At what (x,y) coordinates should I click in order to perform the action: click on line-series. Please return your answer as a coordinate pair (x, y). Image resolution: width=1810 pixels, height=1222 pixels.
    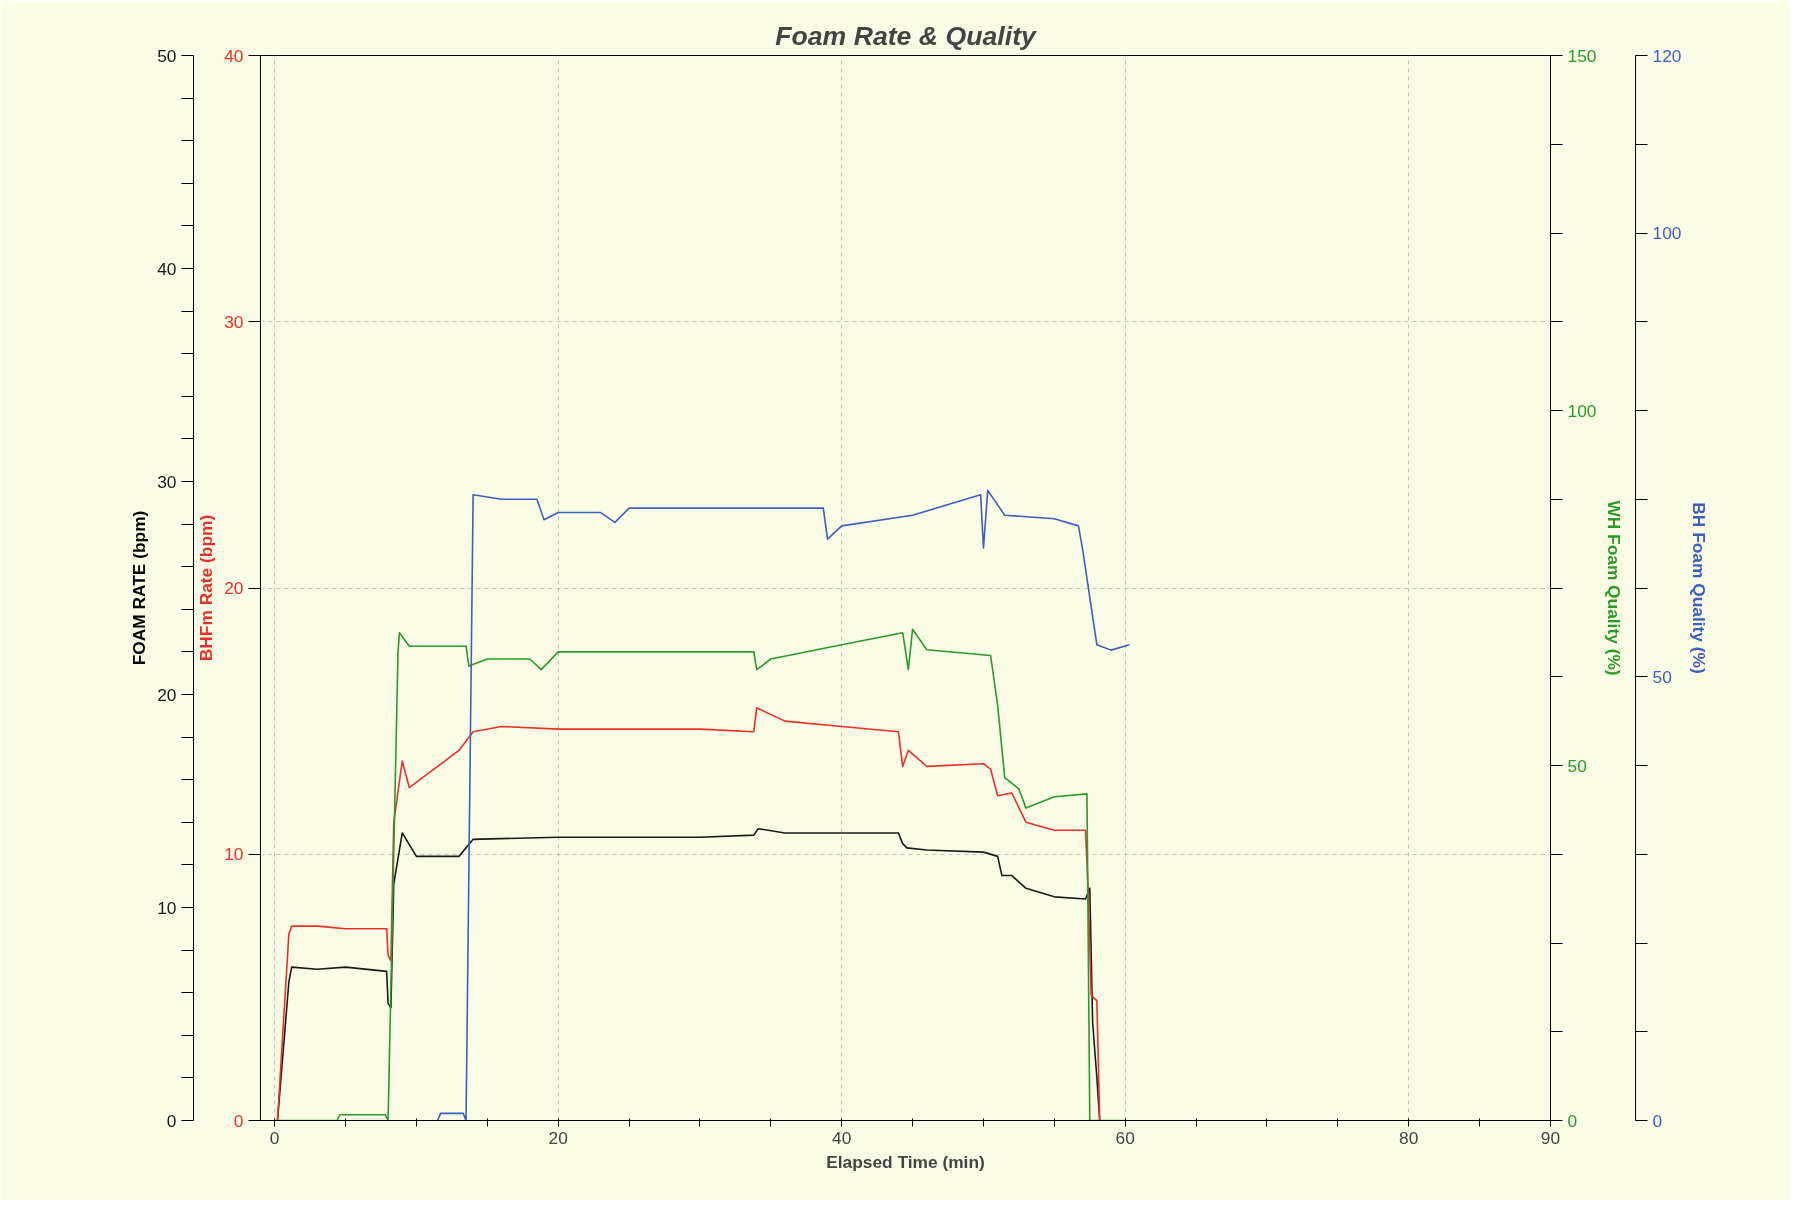
    Looking at the image, I should click on (688, 974).